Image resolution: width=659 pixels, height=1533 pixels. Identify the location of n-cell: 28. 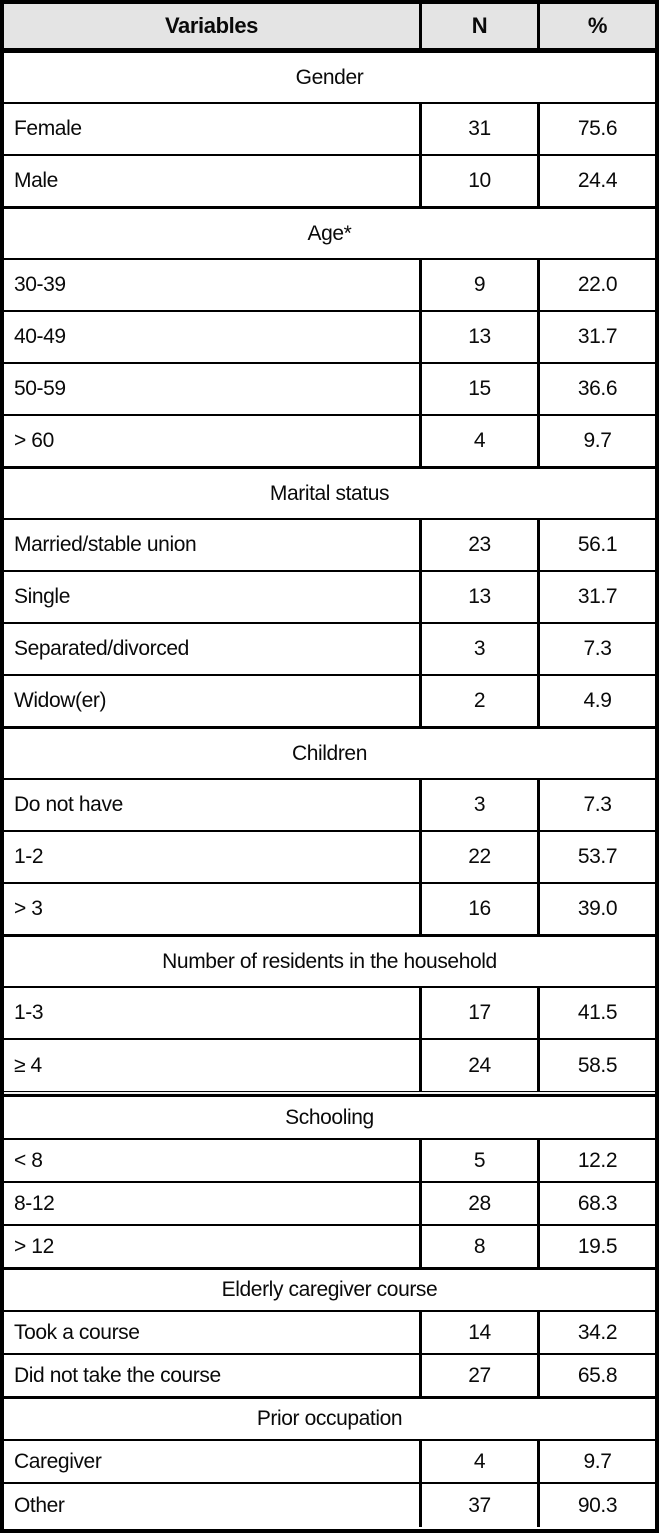
(481, 1203).